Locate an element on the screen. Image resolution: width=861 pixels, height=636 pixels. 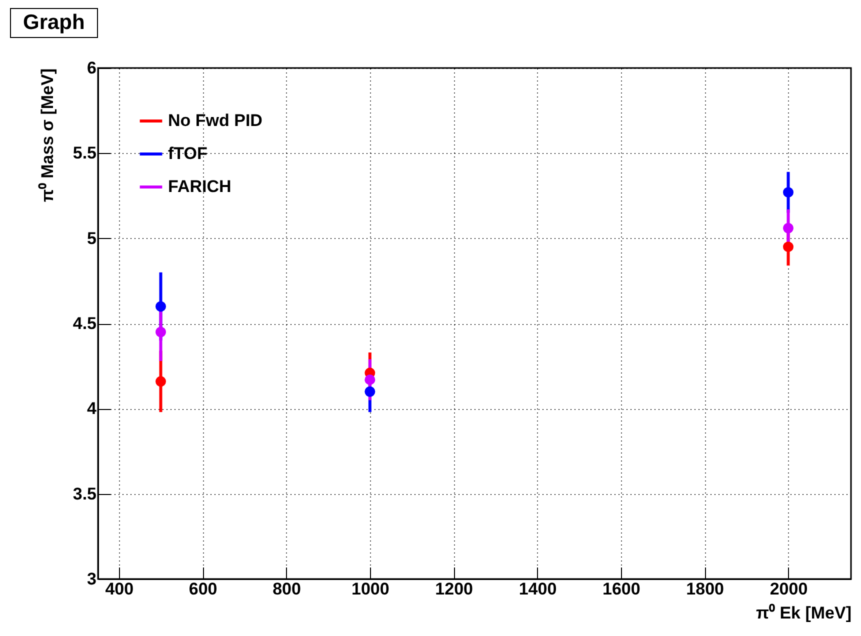
legend-label: FARICH is located at coordinates (200, 186).